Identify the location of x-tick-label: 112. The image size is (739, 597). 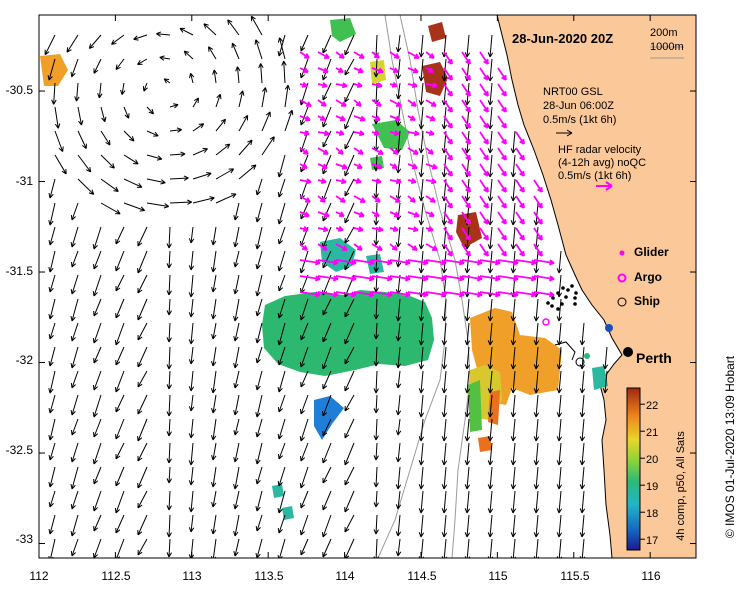
(39, 576).